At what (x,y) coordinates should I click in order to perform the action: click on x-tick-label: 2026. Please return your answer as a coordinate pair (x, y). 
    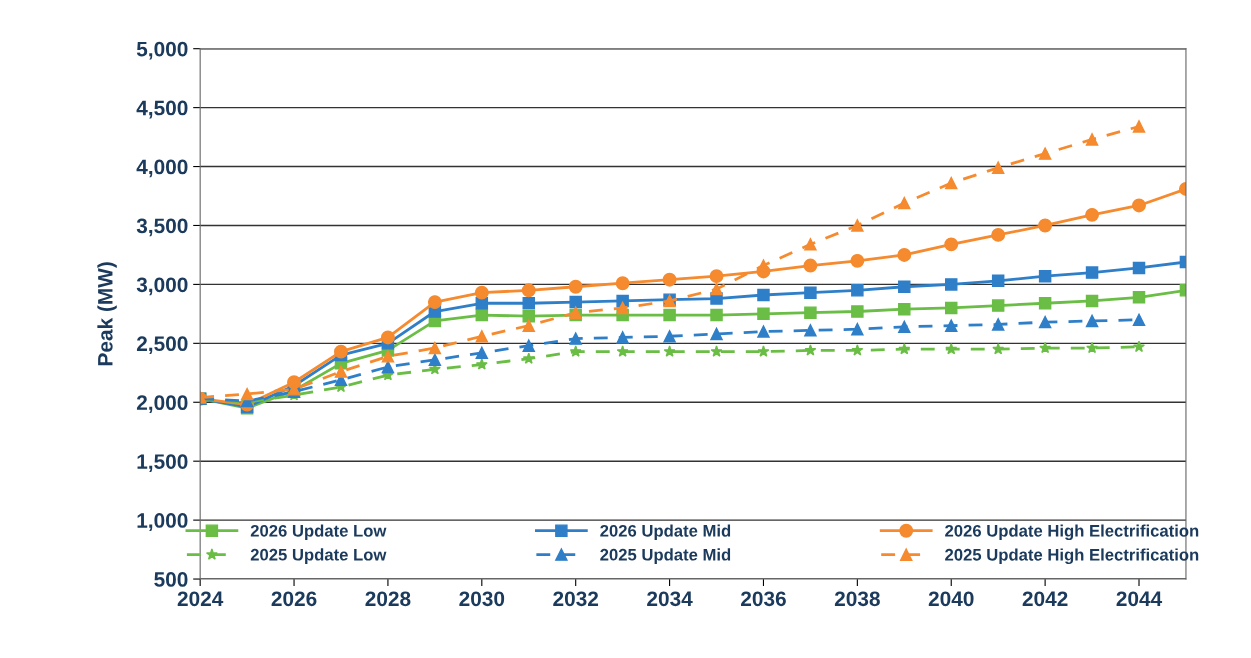
    Looking at the image, I should click on (294, 599).